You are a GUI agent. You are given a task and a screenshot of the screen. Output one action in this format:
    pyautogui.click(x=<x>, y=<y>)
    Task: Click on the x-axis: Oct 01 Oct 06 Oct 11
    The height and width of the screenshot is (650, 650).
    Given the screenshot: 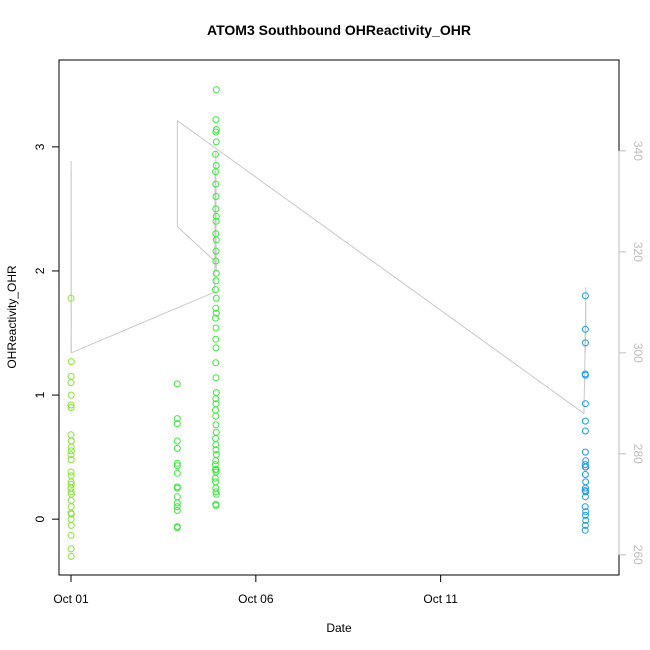 What is the action you would take?
    pyautogui.click(x=255, y=590)
    